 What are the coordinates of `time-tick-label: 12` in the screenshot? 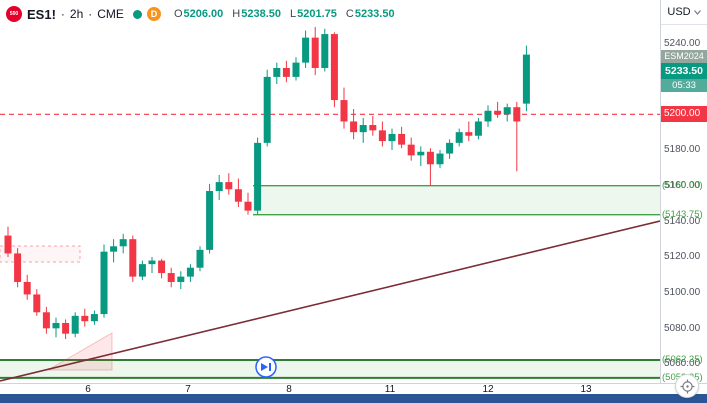 It's located at (488, 389).